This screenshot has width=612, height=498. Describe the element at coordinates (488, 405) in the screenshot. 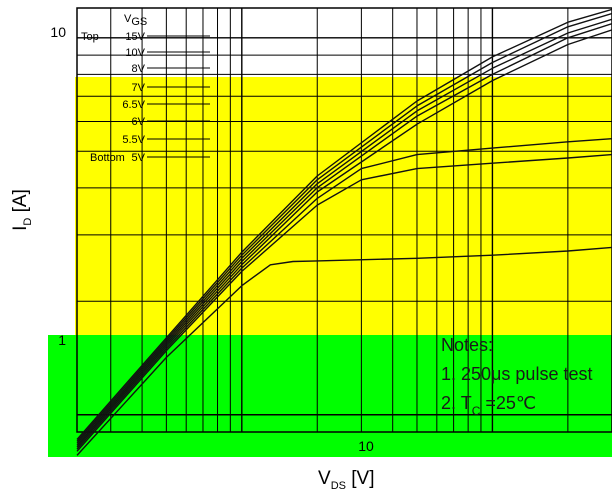

I see `notes-line2: 2. TC =25℃` at that location.